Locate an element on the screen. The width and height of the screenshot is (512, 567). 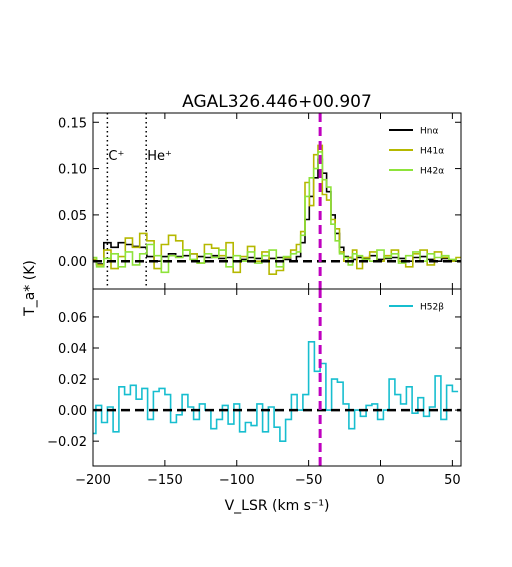
legend-label: H42α is located at coordinates (432, 172).